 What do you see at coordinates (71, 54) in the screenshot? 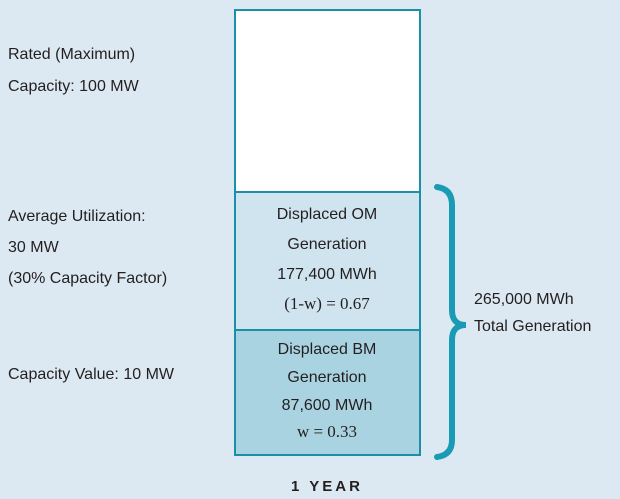
I see `label: Rated (Maximum)` at bounding box center [71, 54].